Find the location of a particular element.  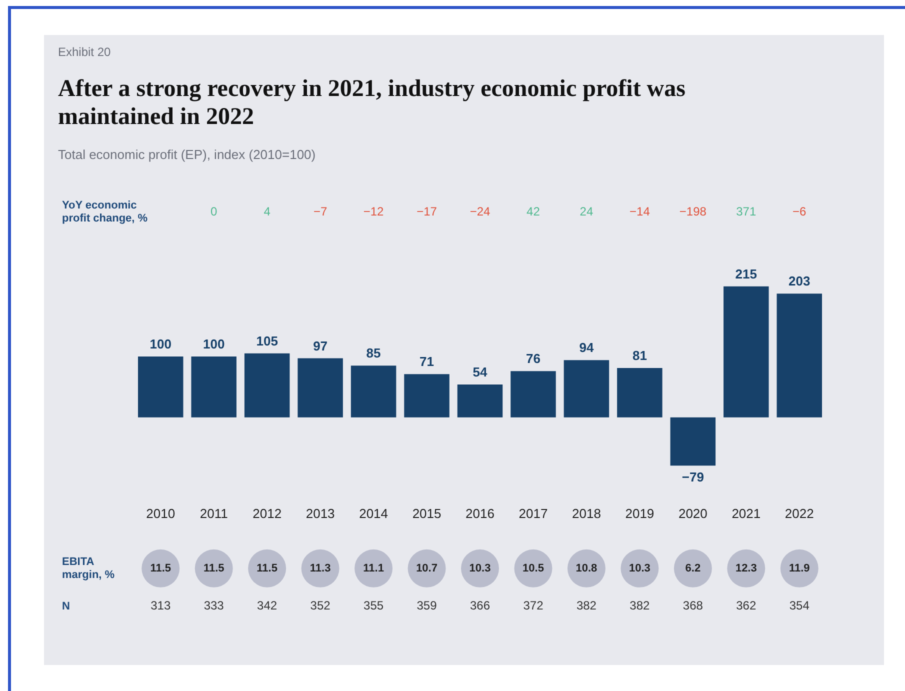

text: 42 is located at coordinates (533, 211).